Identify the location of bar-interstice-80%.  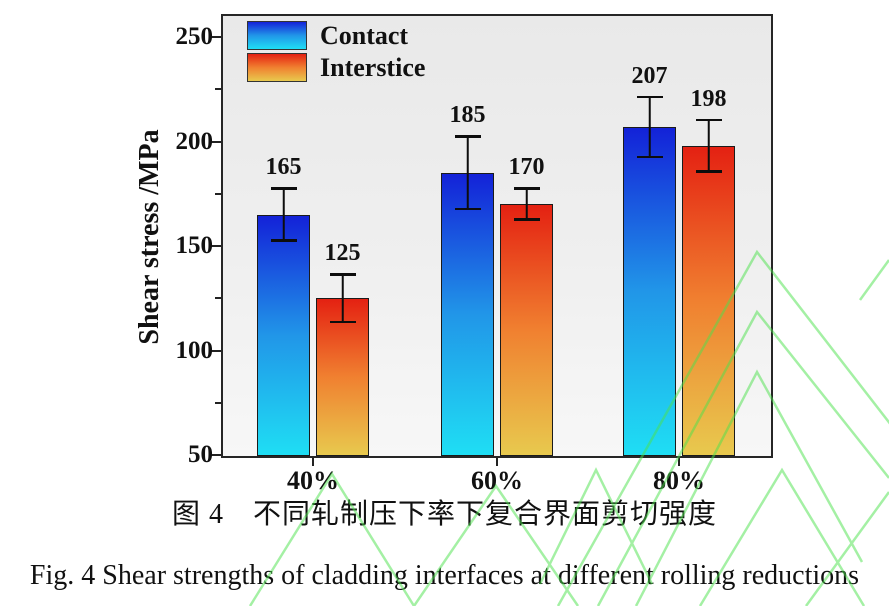
(708, 300).